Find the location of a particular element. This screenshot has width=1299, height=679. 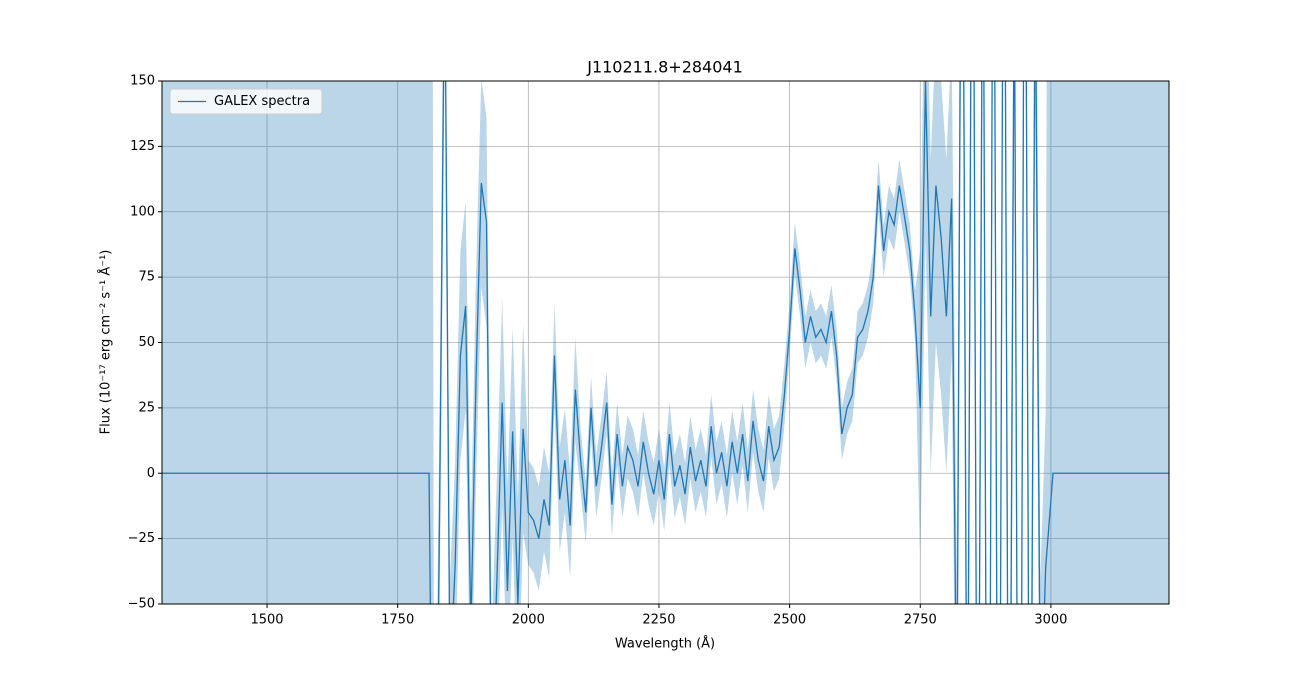

y-tick-label: 25 is located at coordinates (146, 407).